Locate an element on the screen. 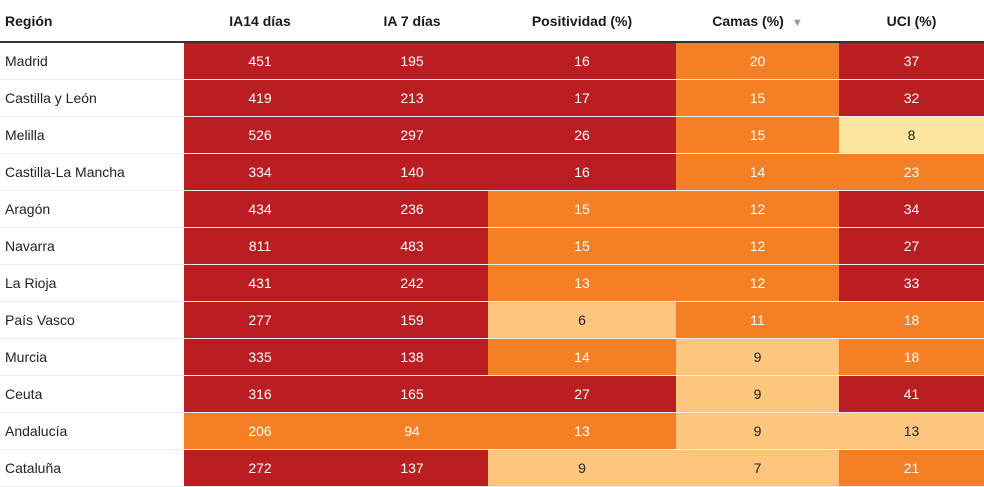  cell-ia14: 526 is located at coordinates (260, 135).